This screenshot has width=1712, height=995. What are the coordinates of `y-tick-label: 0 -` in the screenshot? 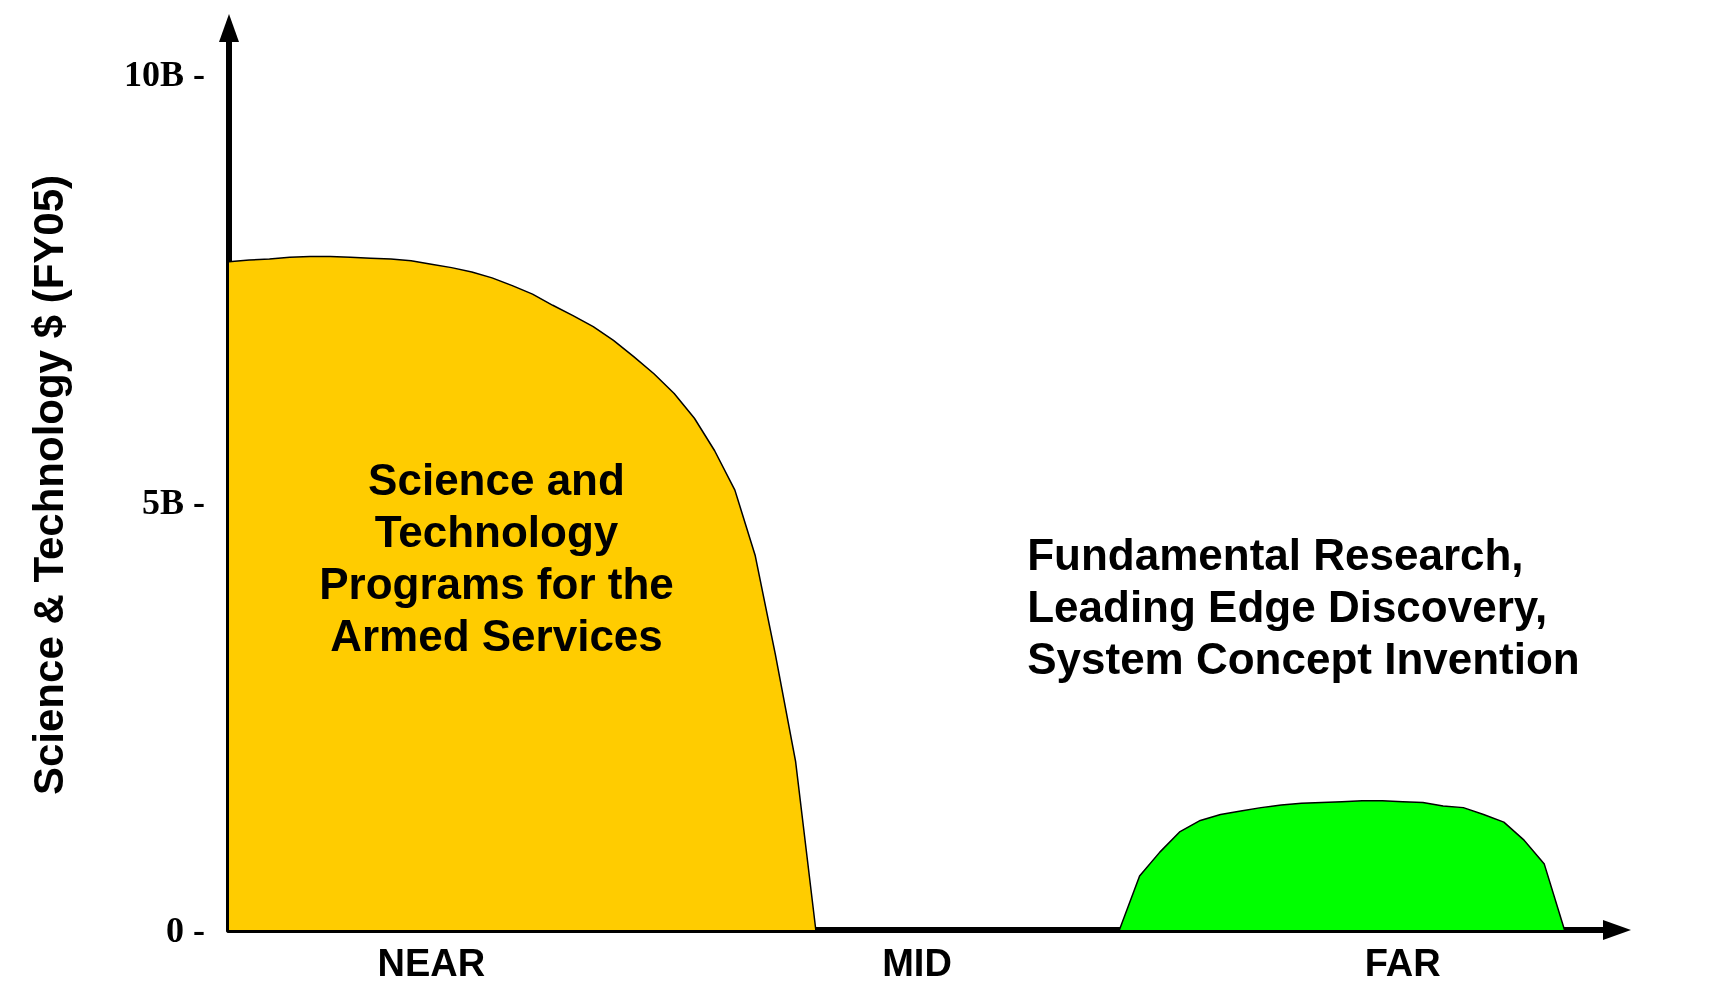 It's located at (185, 930).